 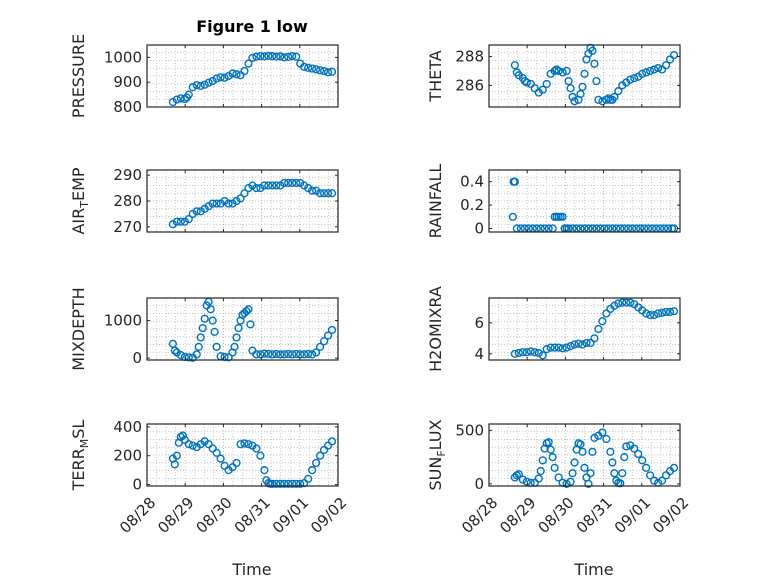 I want to click on y-tick-label: 288, so click(x=469, y=57).